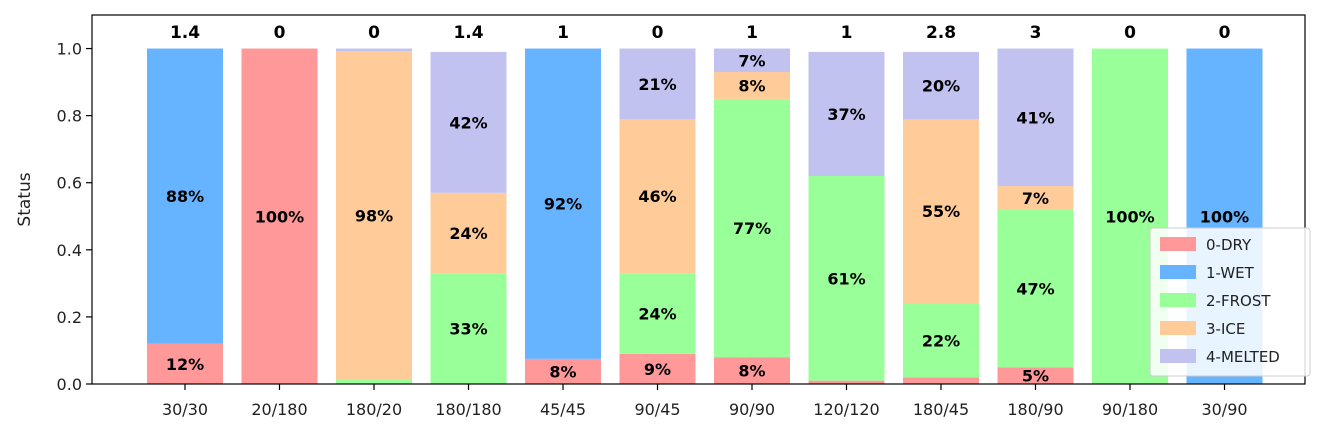  I want to click on top-labels-layer: 1.4 0 0 1.4 1 0 1 1 2.8 3 0 0, so click(700, 33).